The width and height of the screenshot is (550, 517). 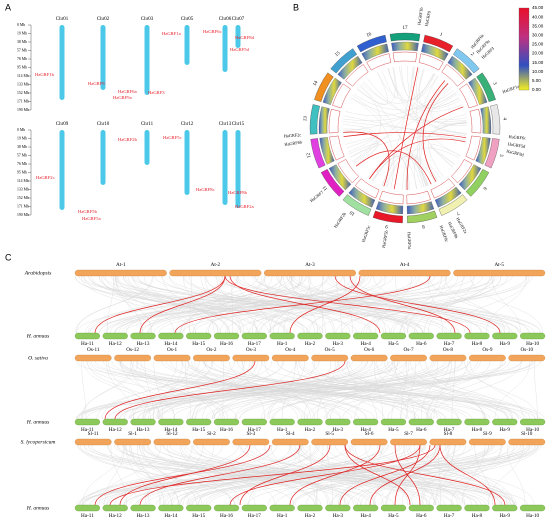 I want to click on scale-label: 152 Mb, so click(x=23, y=198).